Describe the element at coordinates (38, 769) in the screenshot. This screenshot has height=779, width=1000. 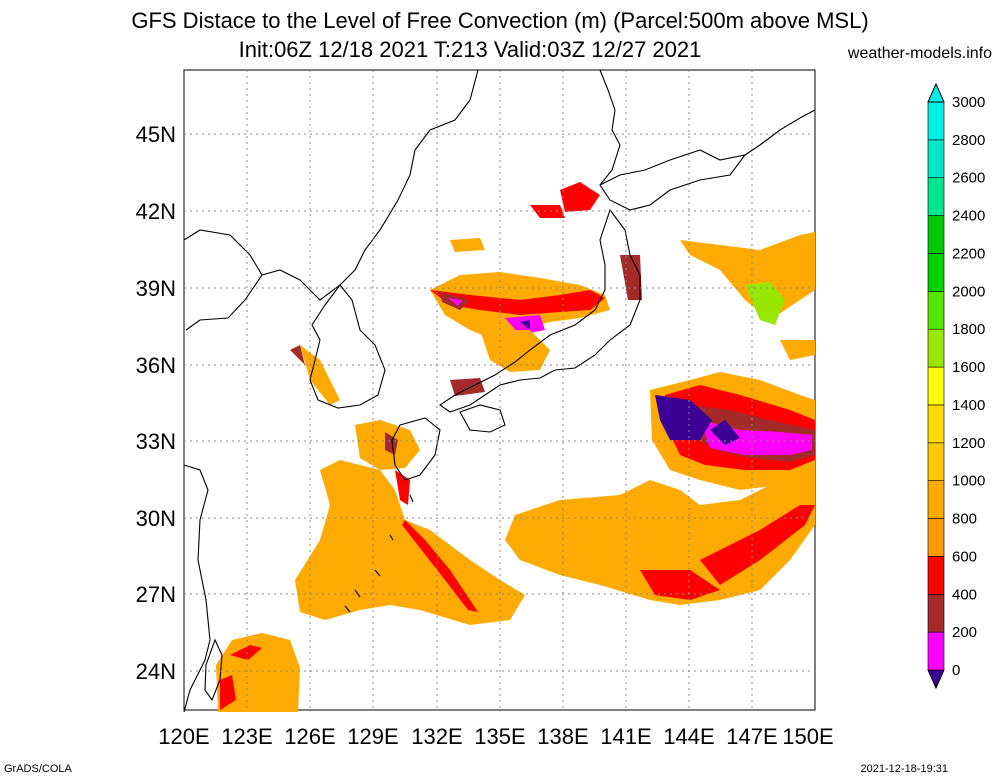
I see `footer-left: GrADS/COLA` at that location.